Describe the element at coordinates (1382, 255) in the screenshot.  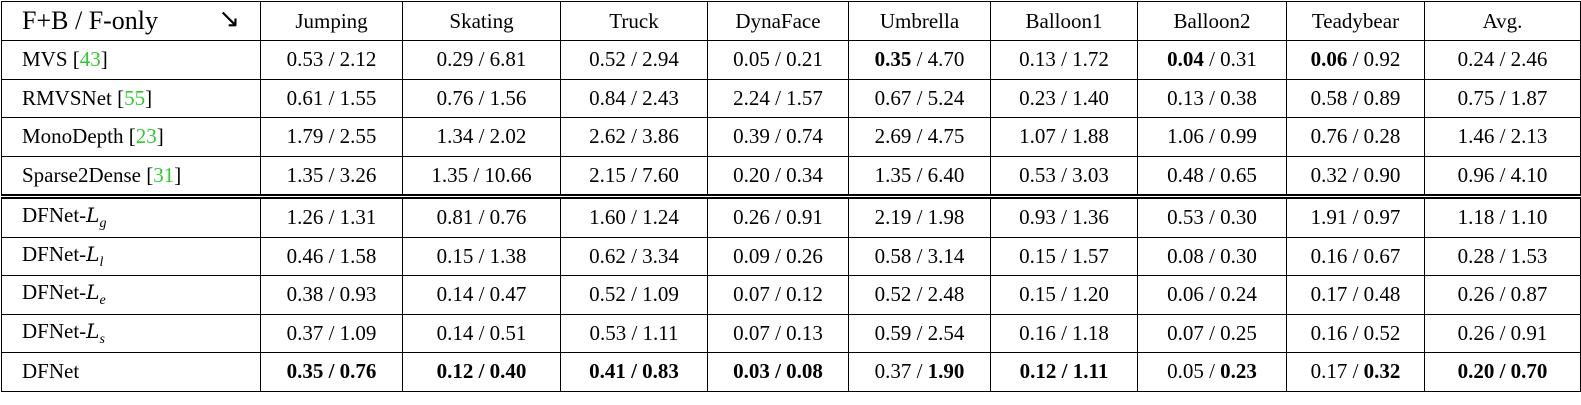
I see `f-value: 0.67` at that location.